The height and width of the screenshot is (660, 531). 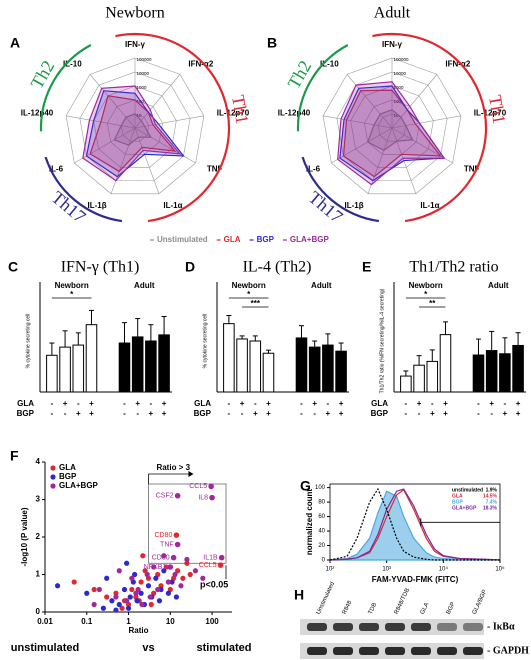 I want to click on legend-dot, so click(x=53, y=486).